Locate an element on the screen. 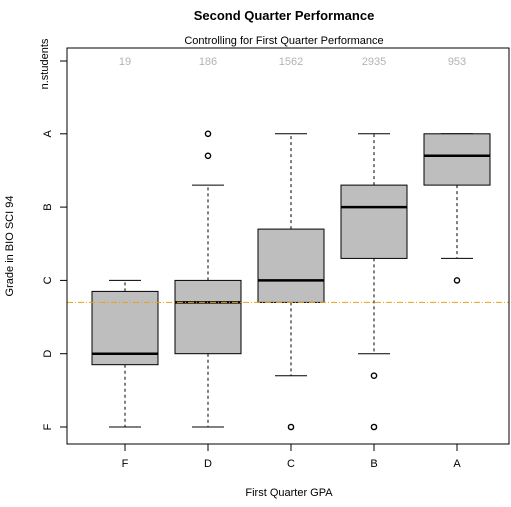  chart-title: Second Quarter Performance is located at coordinates (284, 15).